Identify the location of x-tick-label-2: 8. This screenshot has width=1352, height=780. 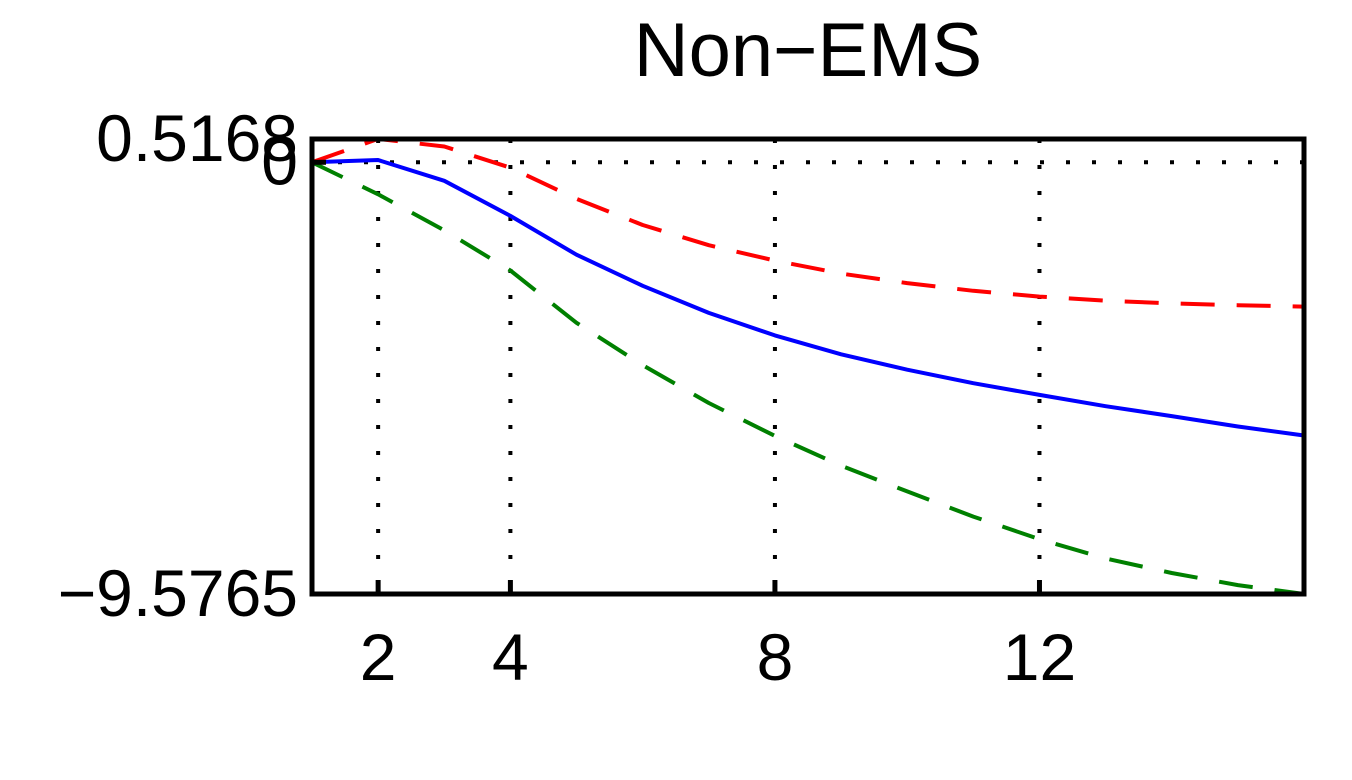
(775, 657).